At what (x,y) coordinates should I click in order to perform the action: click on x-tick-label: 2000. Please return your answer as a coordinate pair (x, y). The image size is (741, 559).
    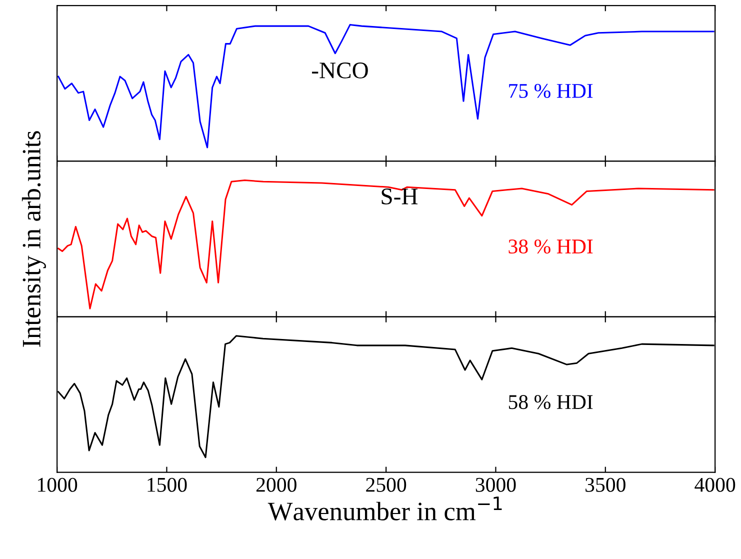
    Looking at the image, I should click on (276, 485).